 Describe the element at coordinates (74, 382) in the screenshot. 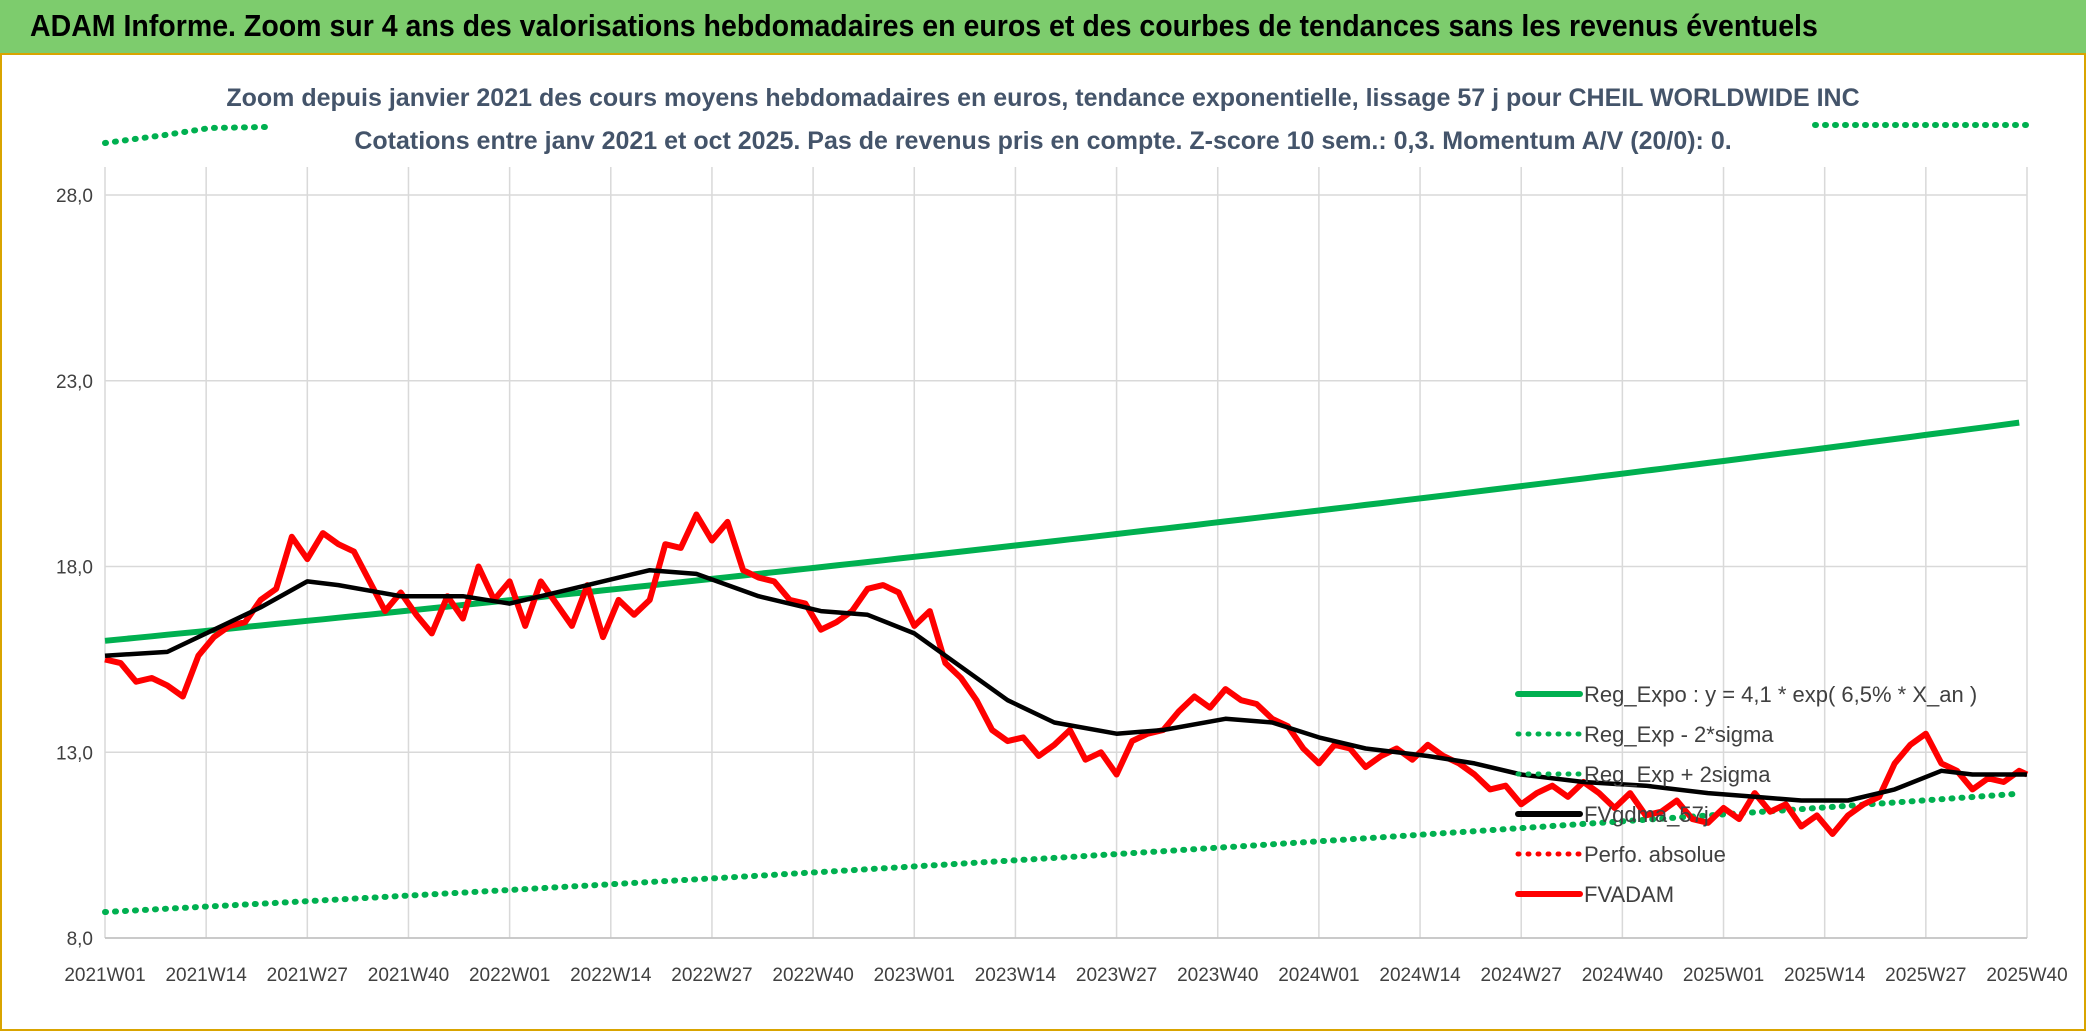

I see `y-tick-label: 23,0` at that location.